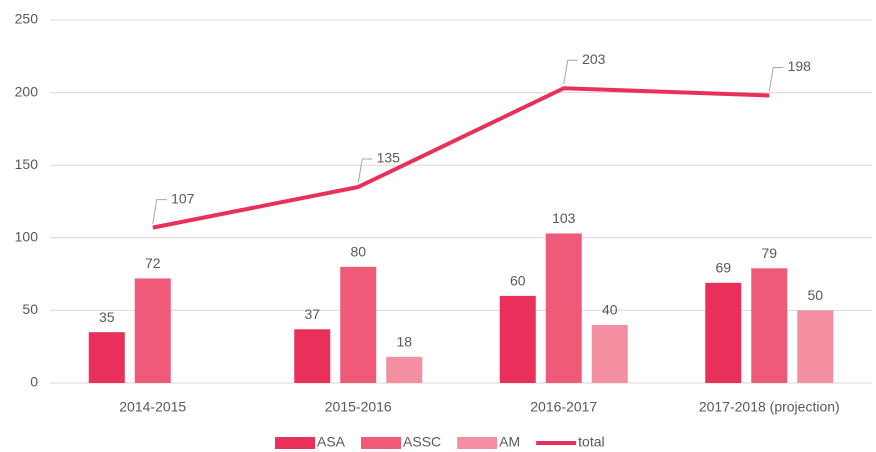 This screenshot has height=452, width=876. Describe the element at coordinates (518, 281) in the screenshot. I see `bar-value-label: 60` at that location.